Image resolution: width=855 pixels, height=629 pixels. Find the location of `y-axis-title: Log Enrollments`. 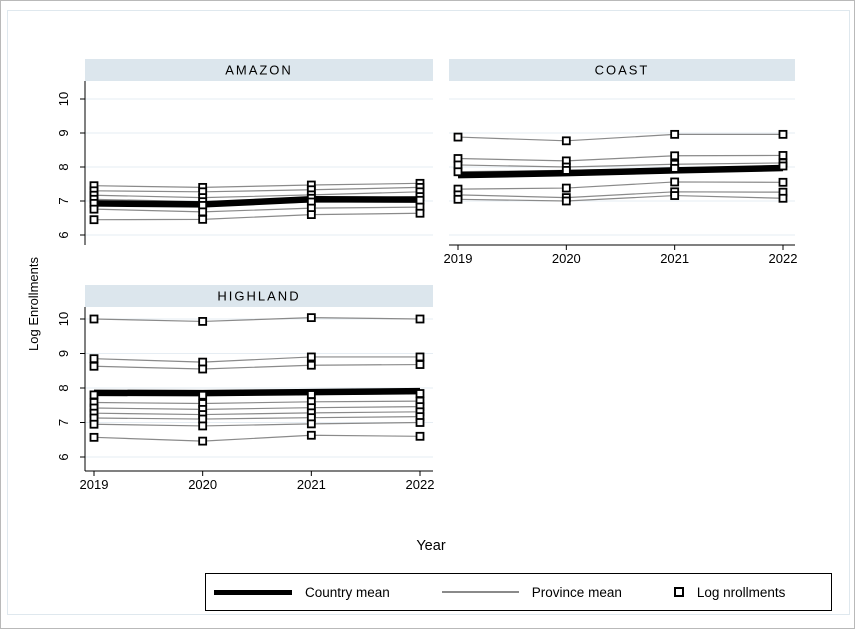

y-axis-title: Log Enrollments is located at coordinates (33, 304).